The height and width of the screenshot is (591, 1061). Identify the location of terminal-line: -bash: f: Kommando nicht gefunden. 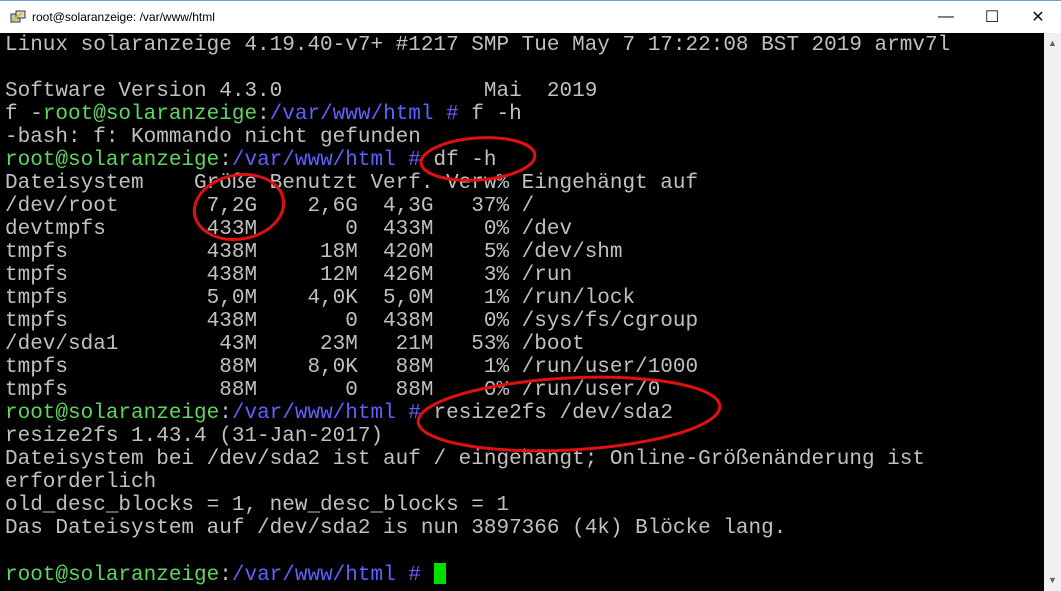
(477, 137).